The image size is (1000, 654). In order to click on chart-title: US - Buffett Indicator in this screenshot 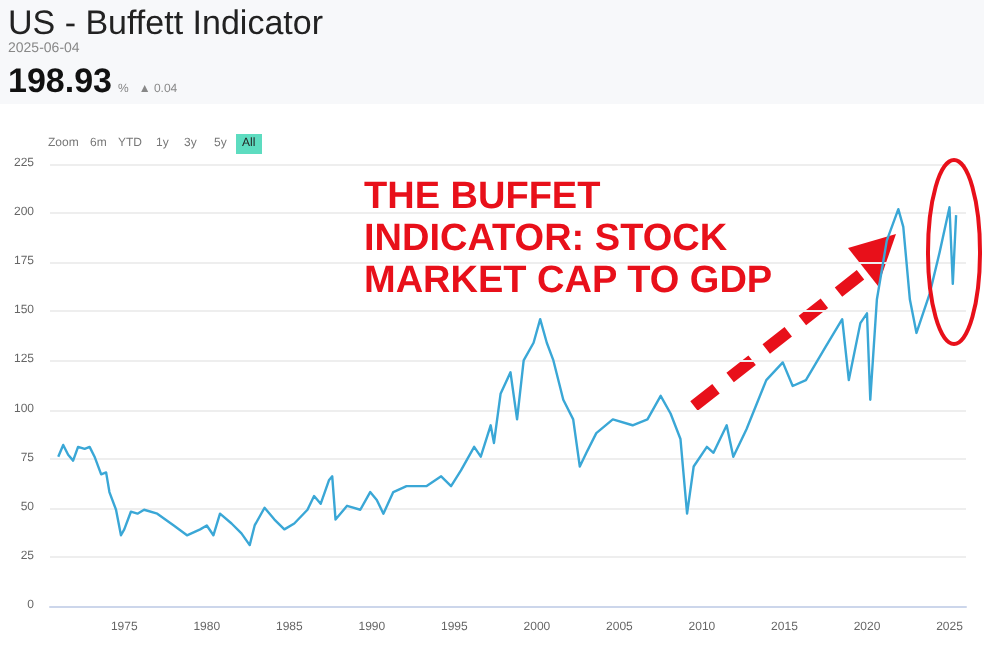, I will do `click(165, 23)`.